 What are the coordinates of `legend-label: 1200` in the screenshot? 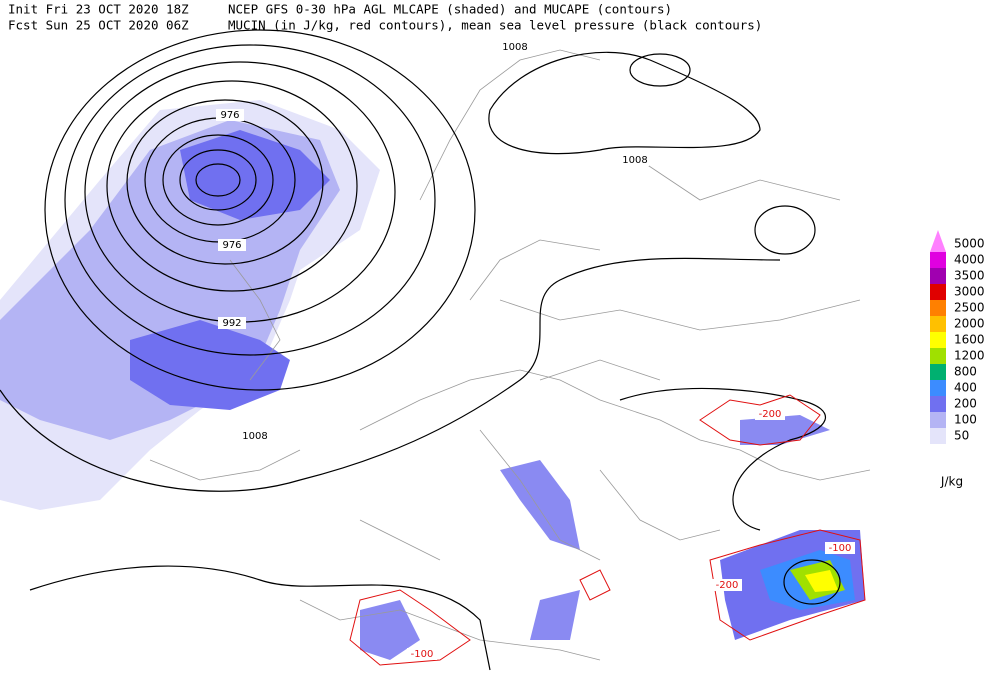 It's located at (969, 356).